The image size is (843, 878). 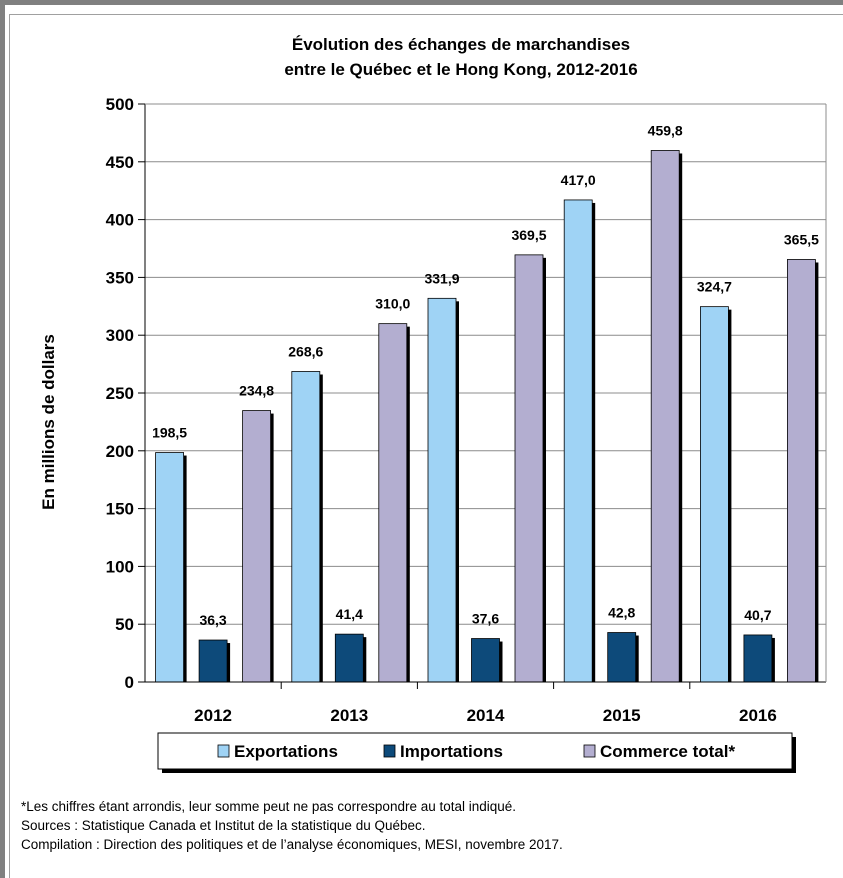 I want to click on data-label-1-1: 41,4, so click(x=349, y=614).